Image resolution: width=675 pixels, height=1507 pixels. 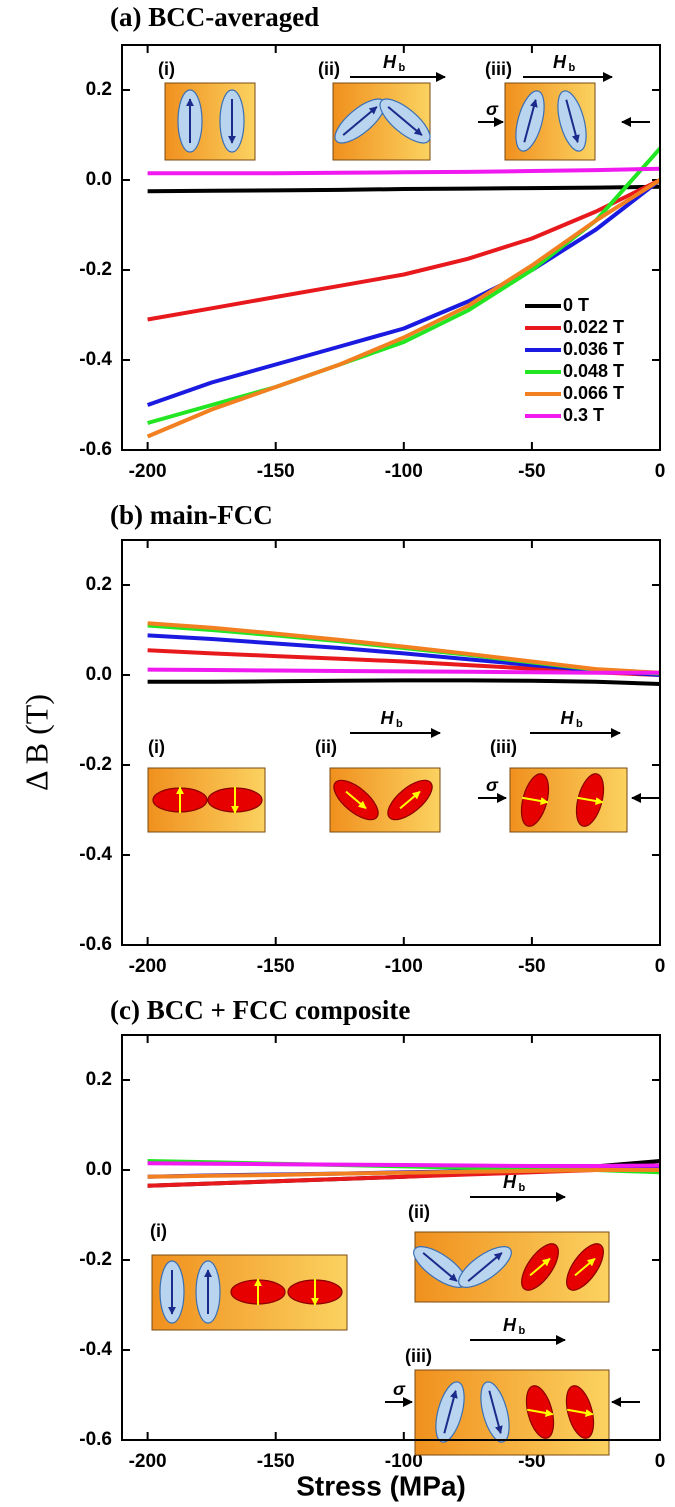 What do you see at coordinates (593, 349) in the screenshot?
I see `legend-label: 0.036 T` at bounding box center [593, 349].